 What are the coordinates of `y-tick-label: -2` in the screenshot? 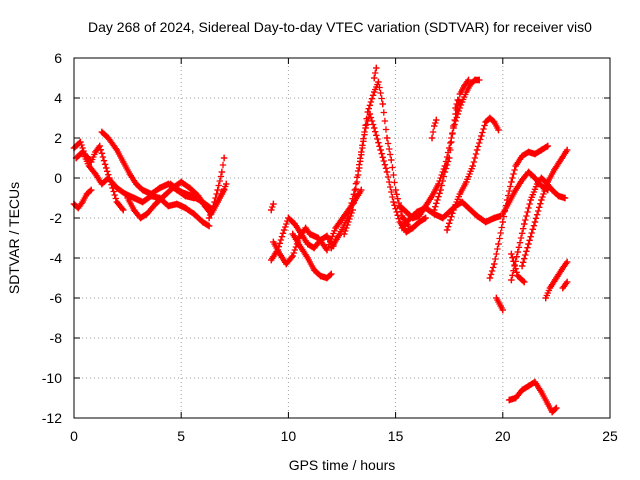 It's located at (56, 218).